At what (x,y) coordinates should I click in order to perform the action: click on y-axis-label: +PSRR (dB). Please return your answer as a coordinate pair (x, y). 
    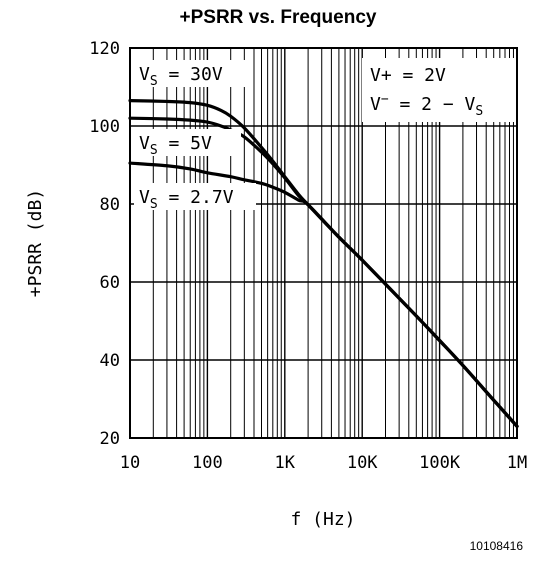
    Looking at the image, I should click on (35, 243).